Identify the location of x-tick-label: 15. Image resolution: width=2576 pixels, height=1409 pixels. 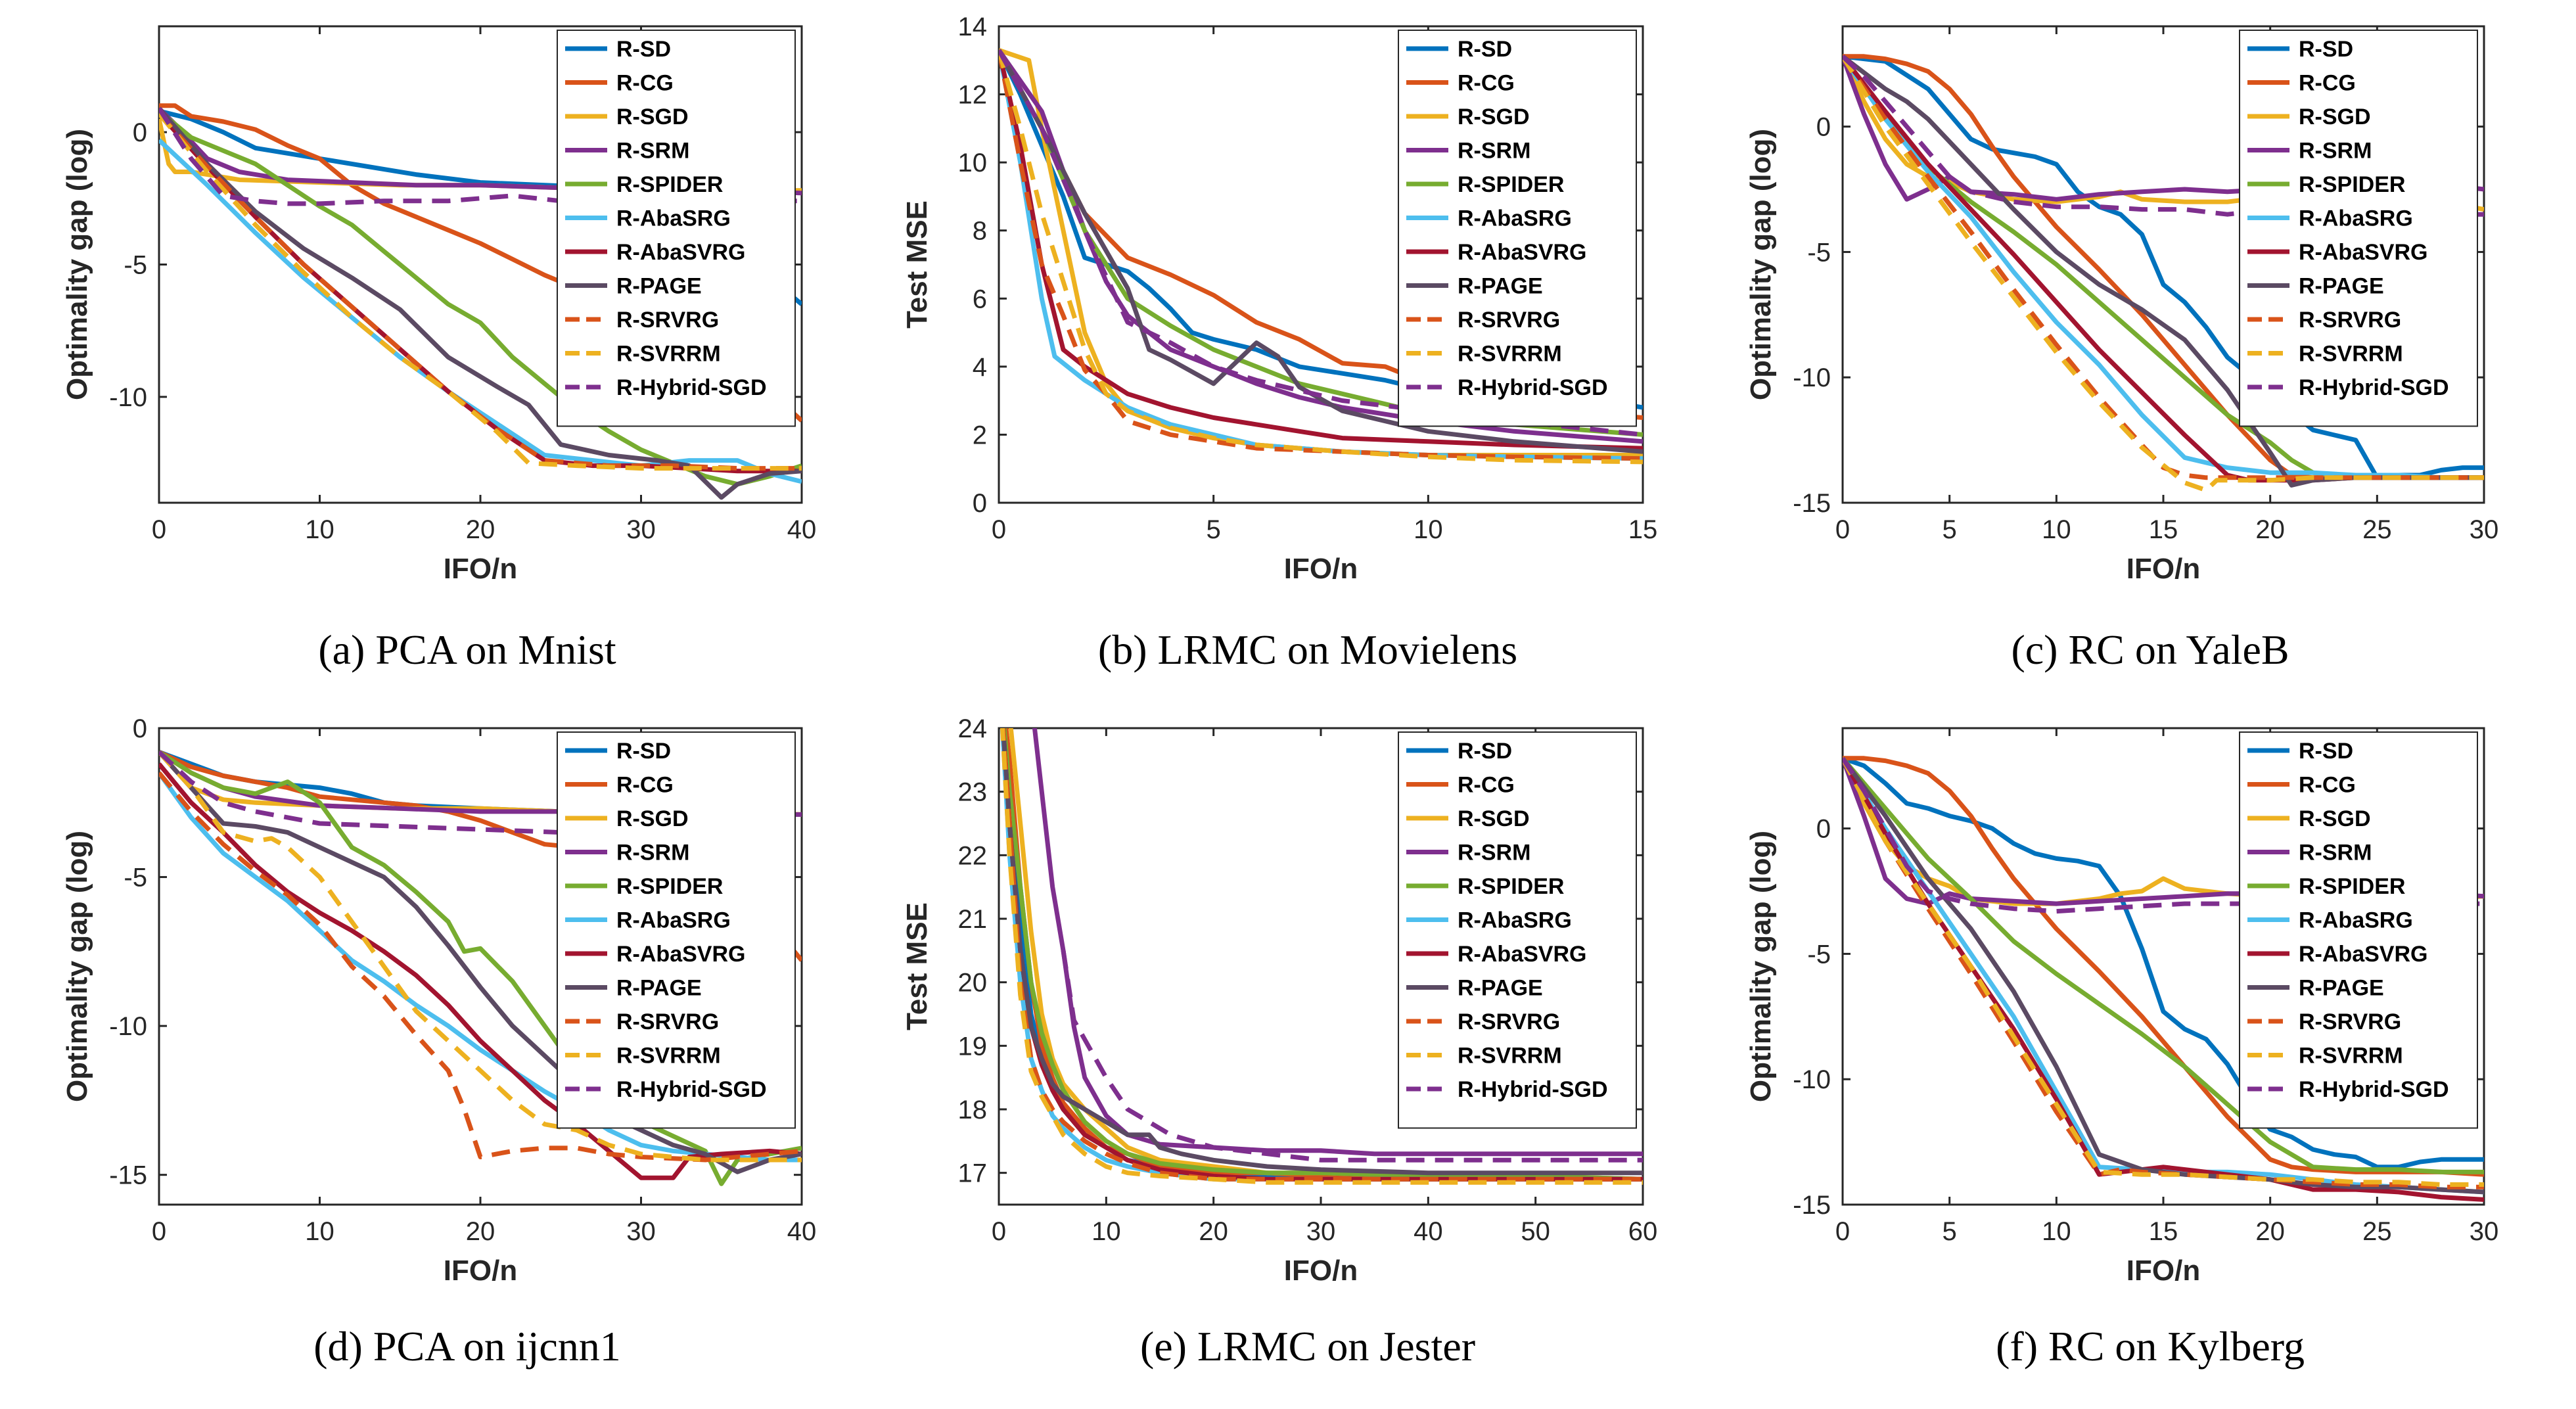
(2163, 529).